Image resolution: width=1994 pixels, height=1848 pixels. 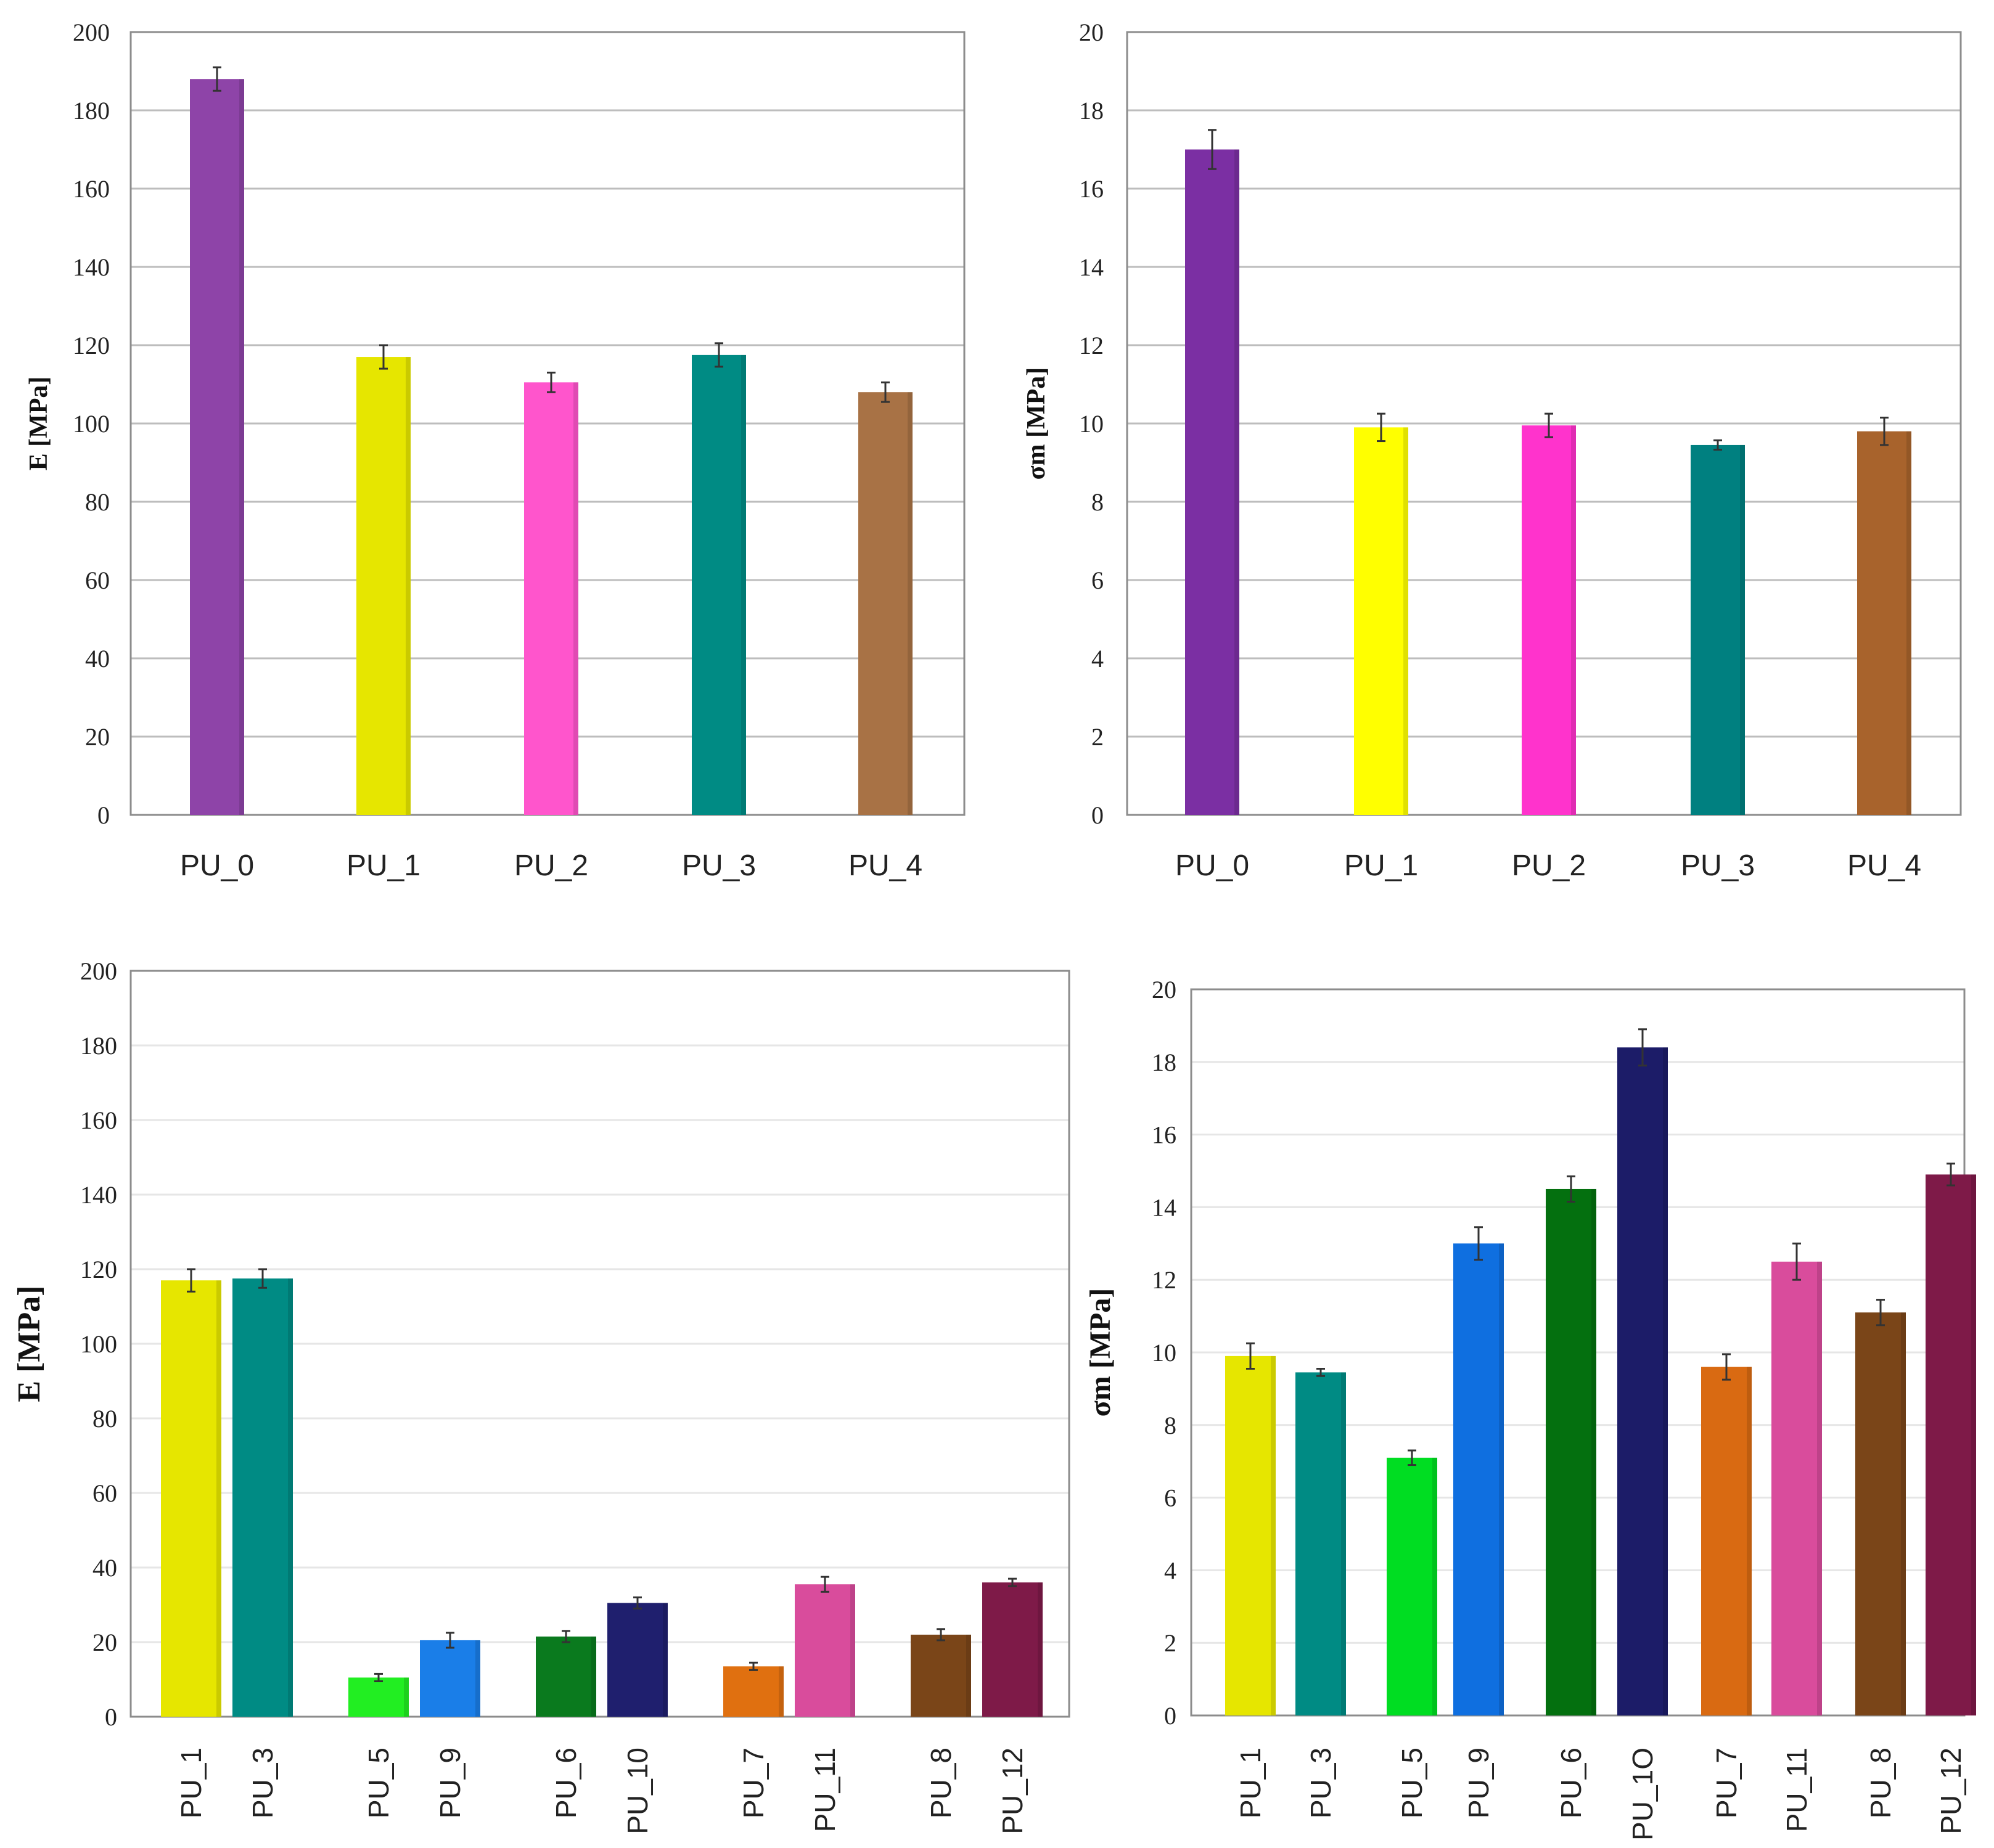 What do you see at coordinates (719, 865) in the screenshot?
I see `x-tick-label: PU_3` at bounding box center [719, 865].